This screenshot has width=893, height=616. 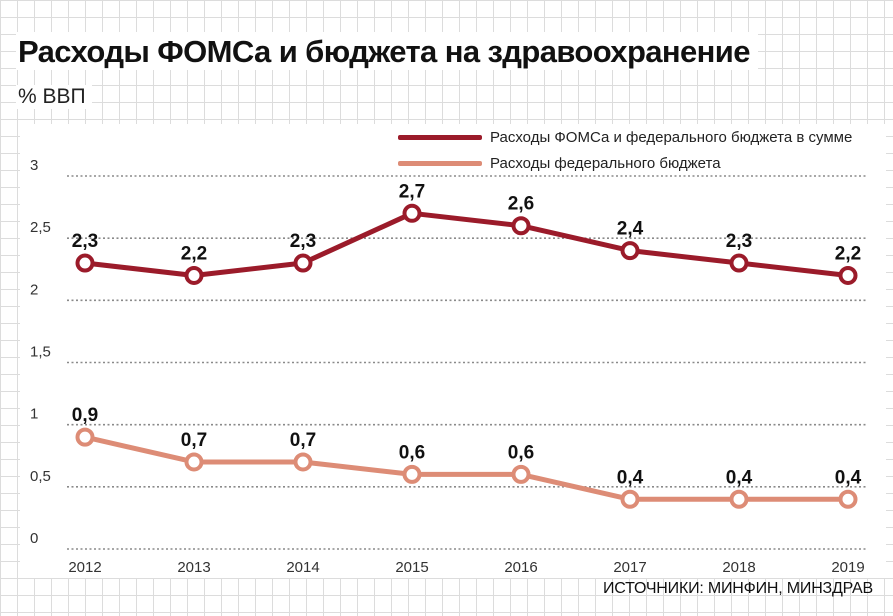 What do you see at coordinates (520, 567) in the screenshot?
I see `x-tick-label: 2016` at bounding box center [520, 567].